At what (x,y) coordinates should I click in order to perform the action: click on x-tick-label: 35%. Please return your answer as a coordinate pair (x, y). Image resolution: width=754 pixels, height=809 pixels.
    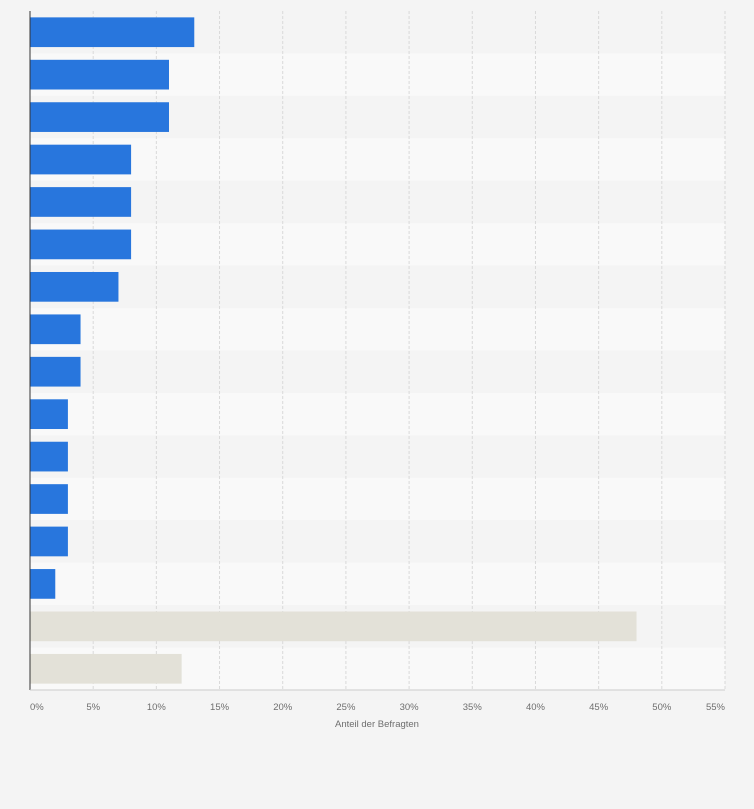
    Looking at the image, I should click on (473, 707).